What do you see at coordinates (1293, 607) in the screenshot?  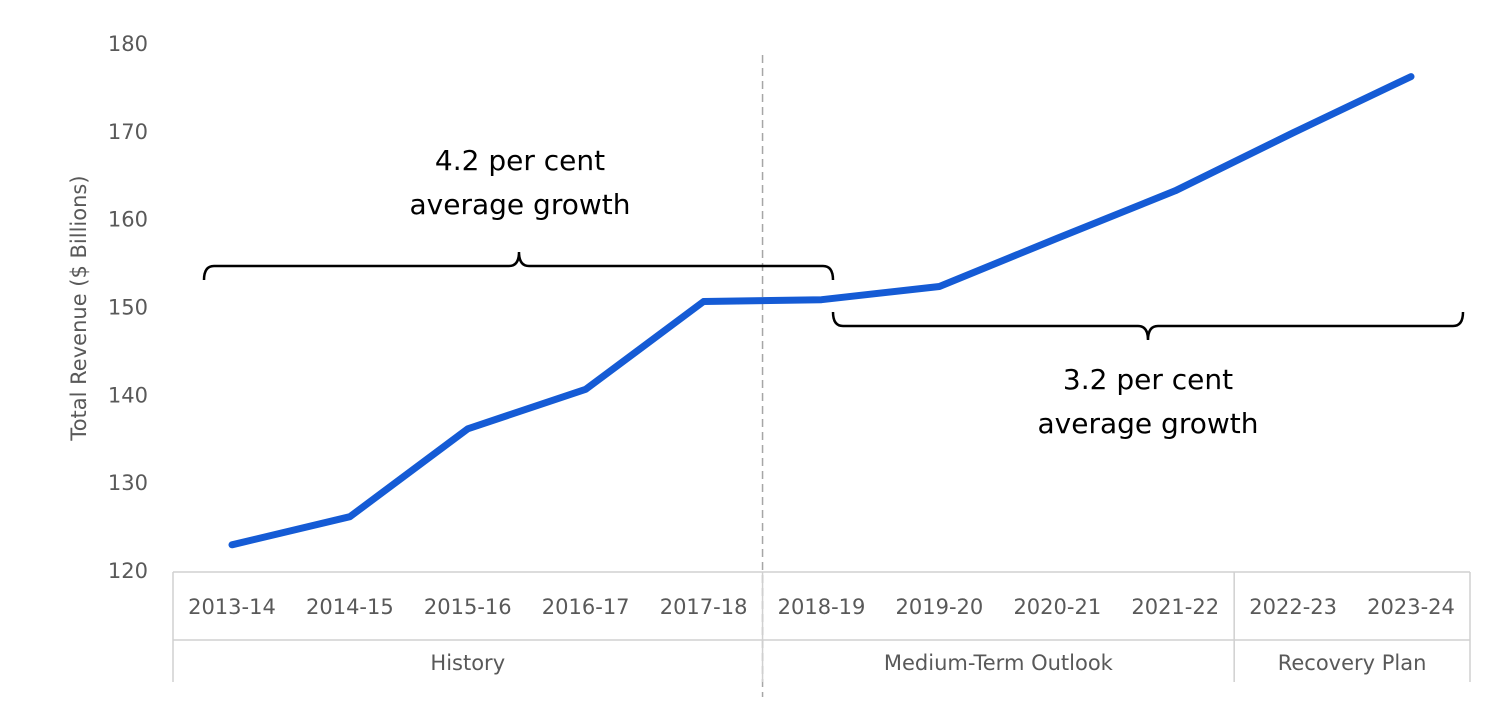 I see `x-tick-label: 2022-23` at bounding box center [1293, 607].